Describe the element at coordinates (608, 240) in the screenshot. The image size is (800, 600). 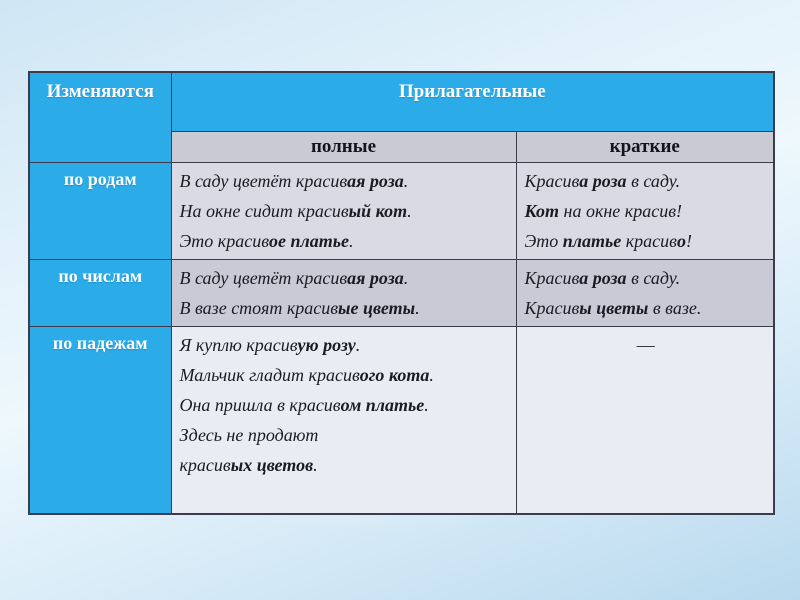
I see `example-sentence: Это платье красиво!` at that location.